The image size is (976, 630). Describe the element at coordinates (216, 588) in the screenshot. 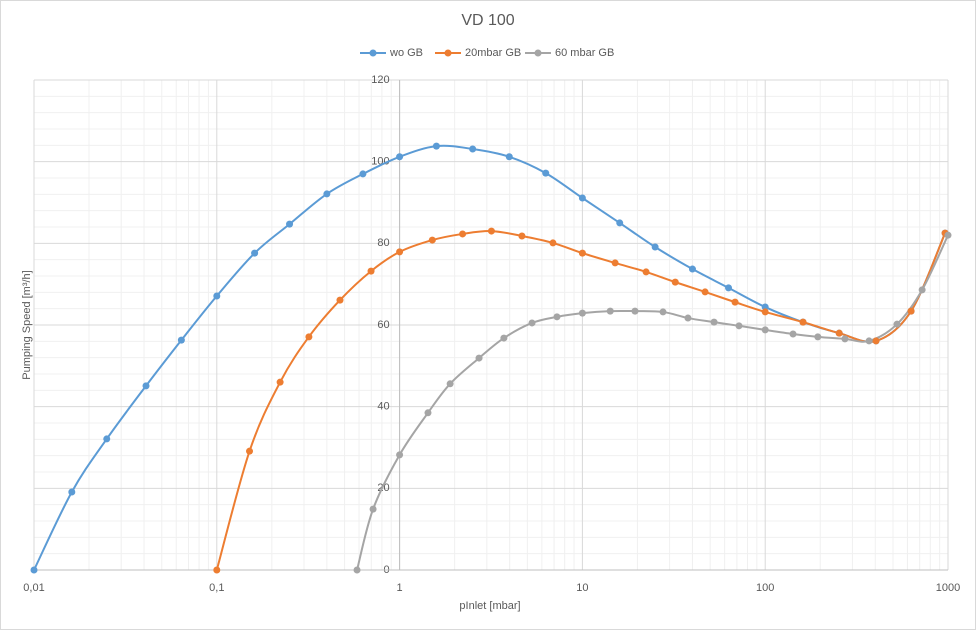

I see `x-tick-label: 0,1` at that location.